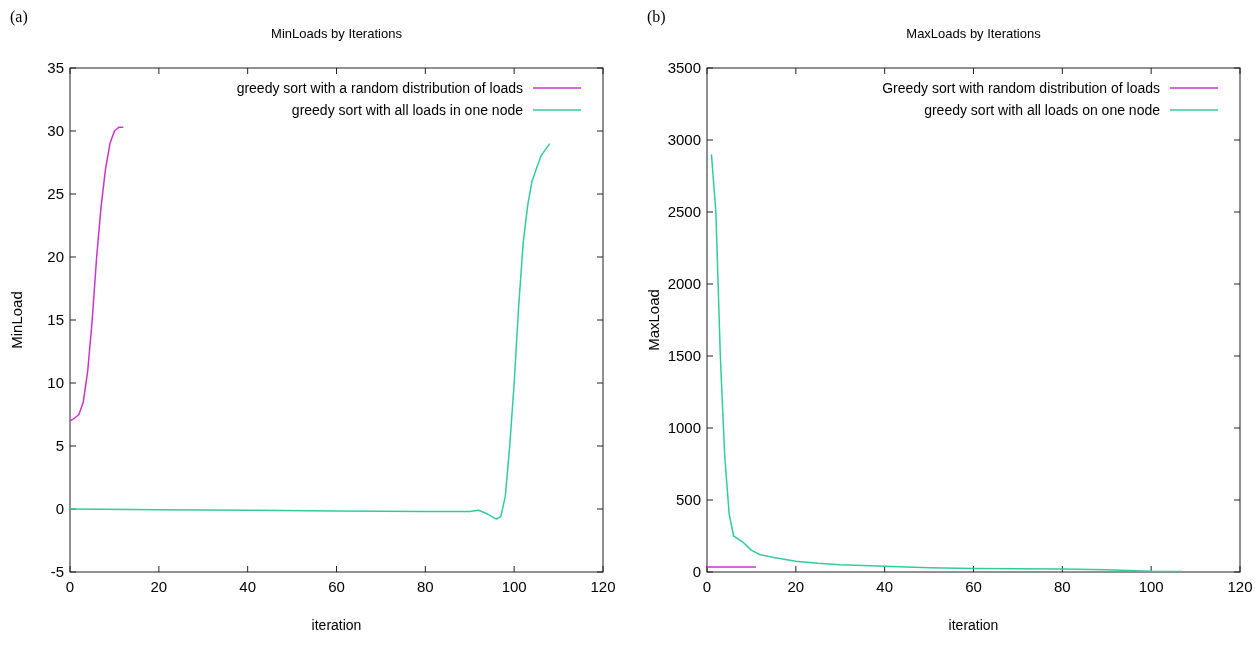  I want to click on x-tick-label: 0, so click(707, 586).